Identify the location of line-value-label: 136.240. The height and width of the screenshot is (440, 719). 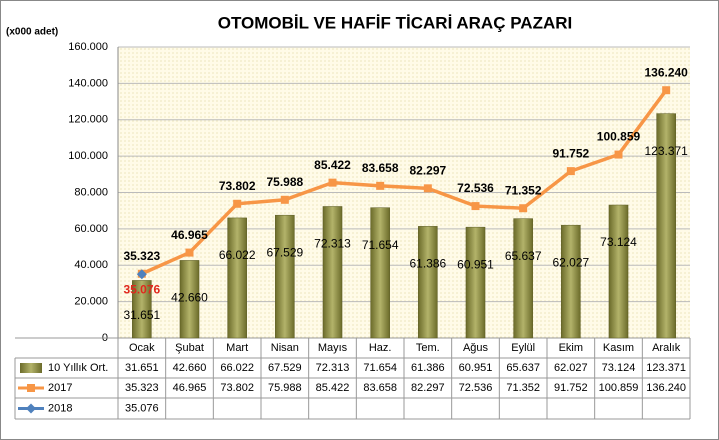
(666, 72).